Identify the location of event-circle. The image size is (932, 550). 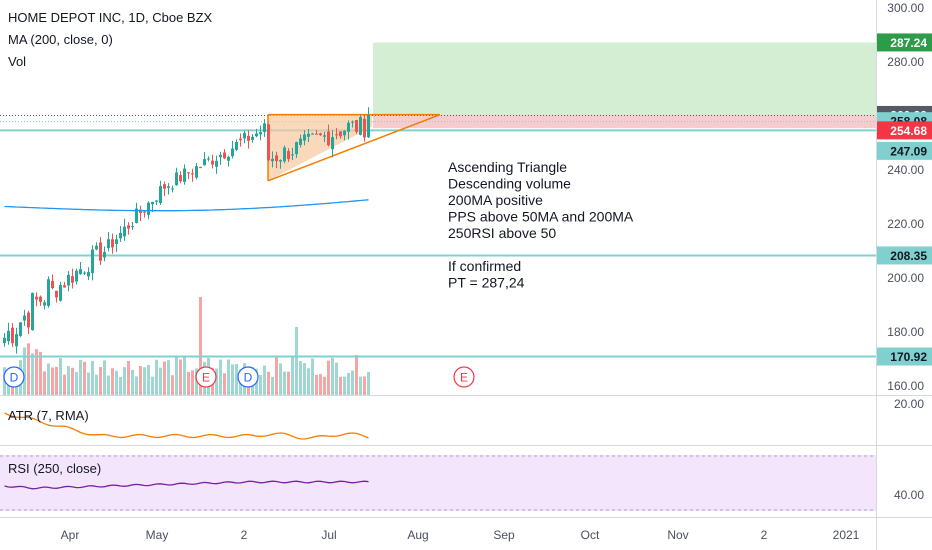
(248, 377).